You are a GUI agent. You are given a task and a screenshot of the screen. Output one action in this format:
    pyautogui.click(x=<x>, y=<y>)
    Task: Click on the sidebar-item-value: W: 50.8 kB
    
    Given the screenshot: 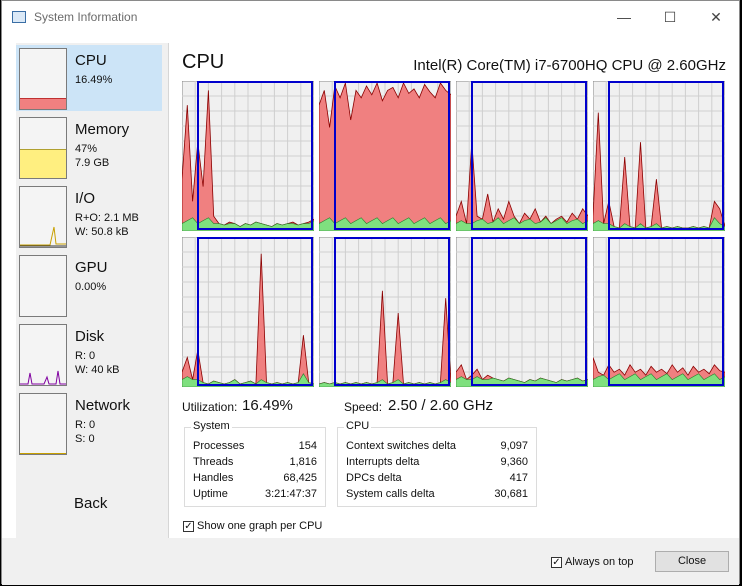 What is the action you would take?
    pyautogui.click(x=102, y=232)
    